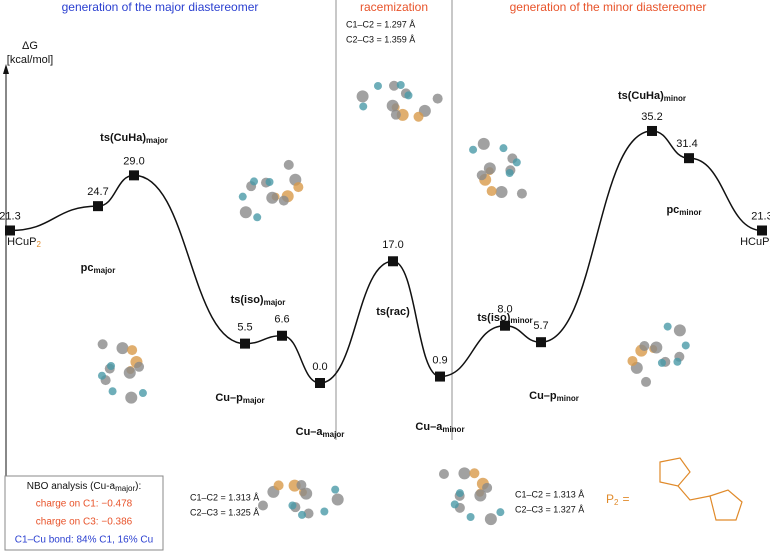  What do you see at coordinates (625, 499) in the screenshot?
I see `ligand-eq: =` at bounding box center [625, 499].